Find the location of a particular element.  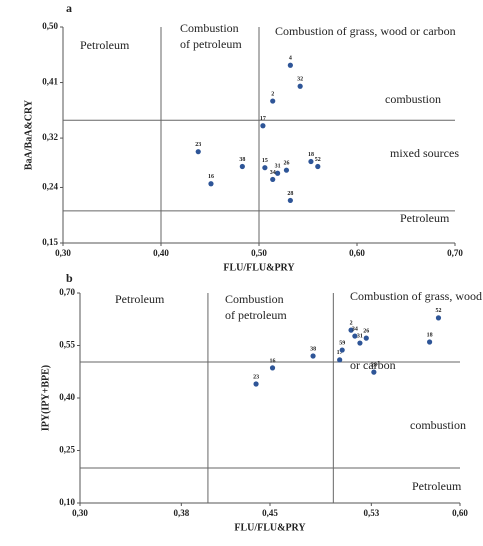

region-label: mixed sources is located at coordinates (424, 153).